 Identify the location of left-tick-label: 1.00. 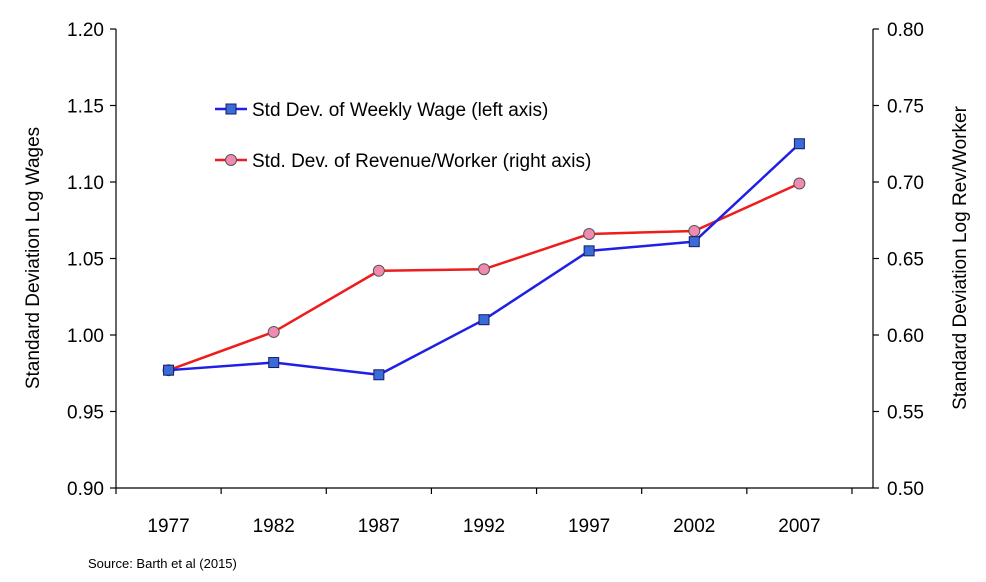
(85, 336).